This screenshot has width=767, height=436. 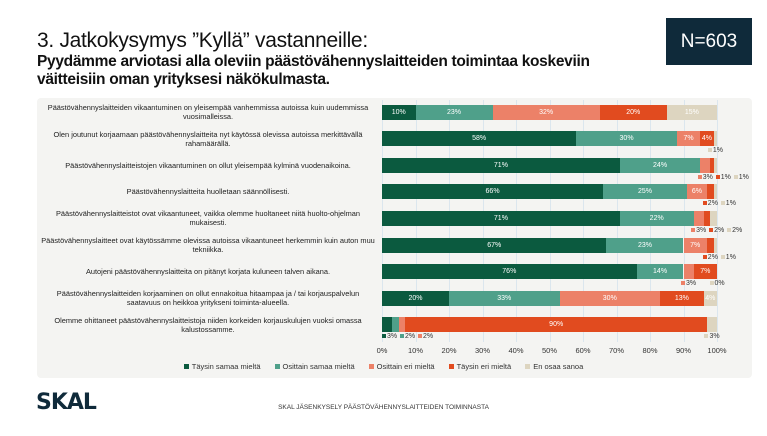 I want to click on x-tick-label: 70%, so click(x=616, y=350).